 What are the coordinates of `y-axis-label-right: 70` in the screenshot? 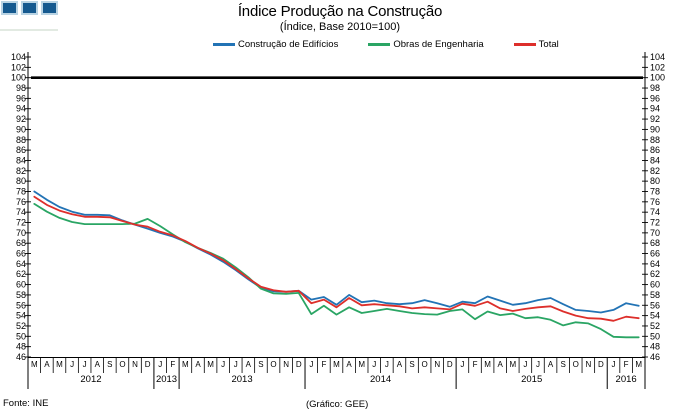 It's located at (655, 233).